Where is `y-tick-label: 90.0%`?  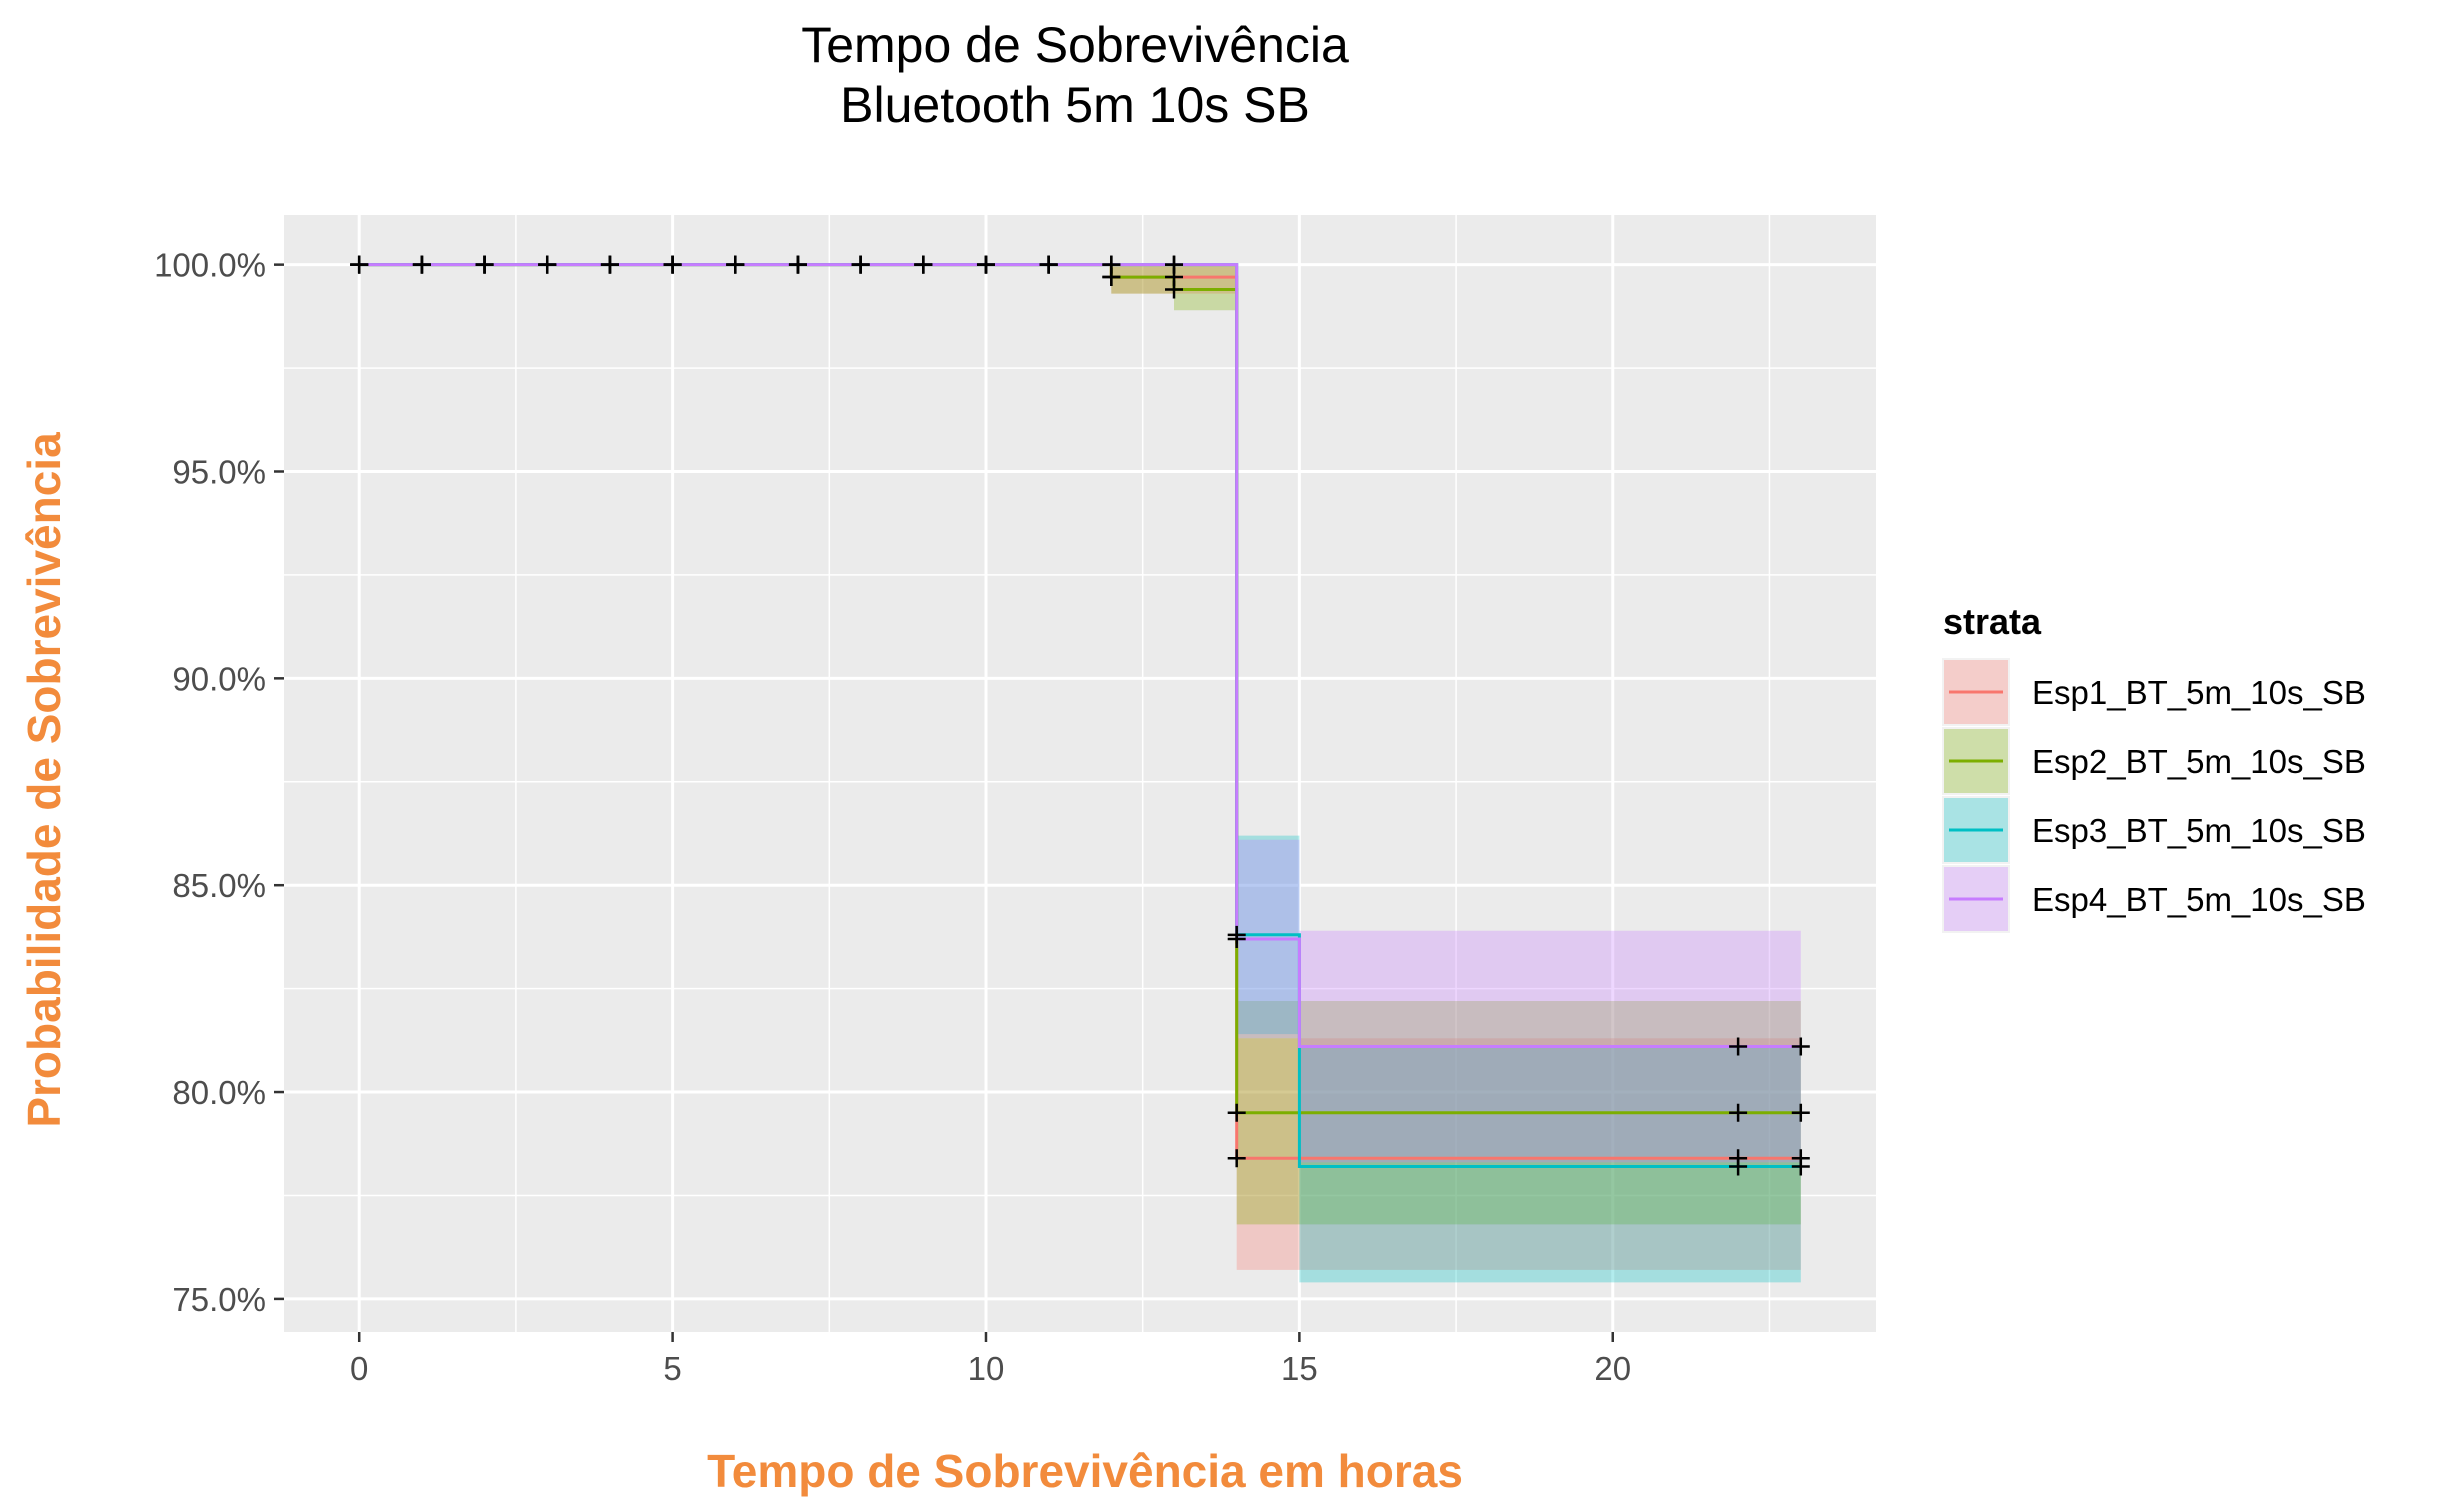
y-tick-label: 90.0% is located at coordinates (219, 678).